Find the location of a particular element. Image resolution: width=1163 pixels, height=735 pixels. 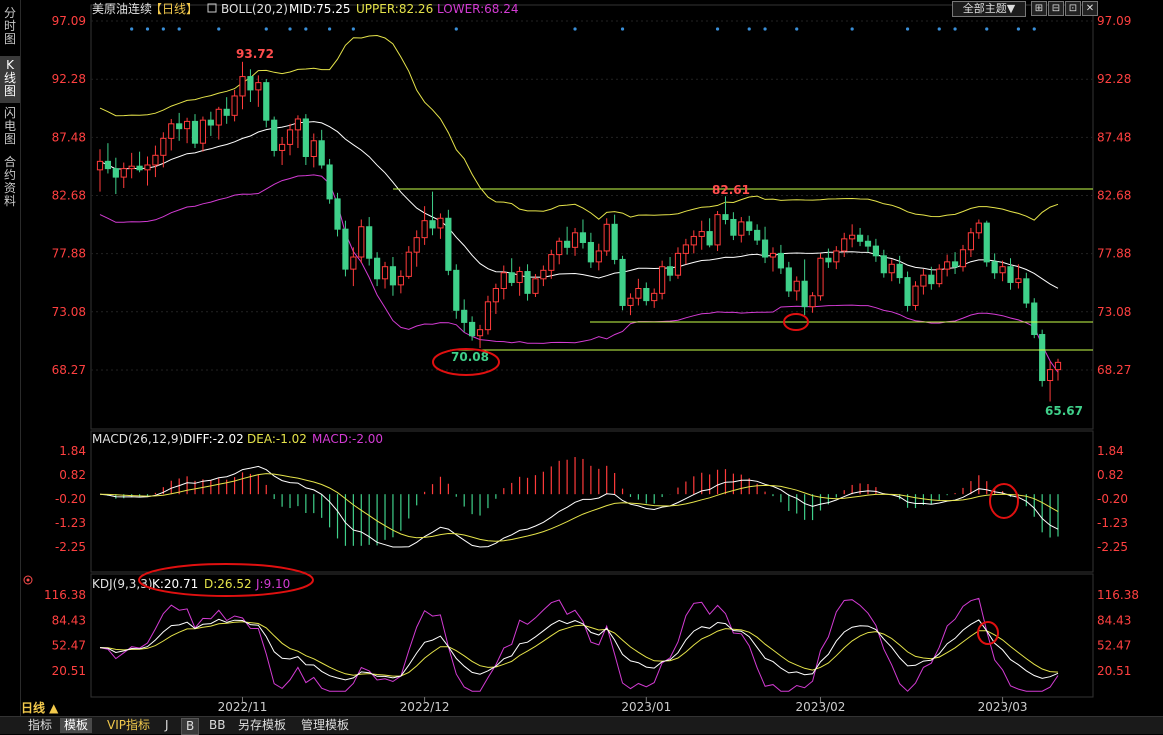

tab-bb: BB is located at coordinates (217, 725).